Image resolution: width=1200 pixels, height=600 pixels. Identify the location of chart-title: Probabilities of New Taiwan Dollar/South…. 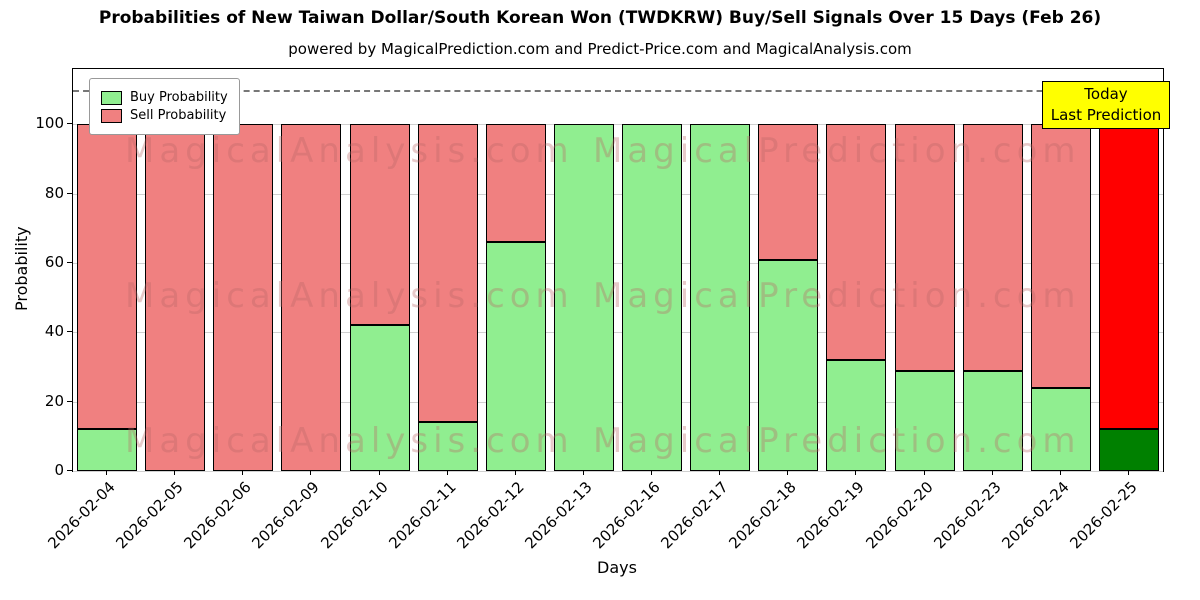
(600, 18).